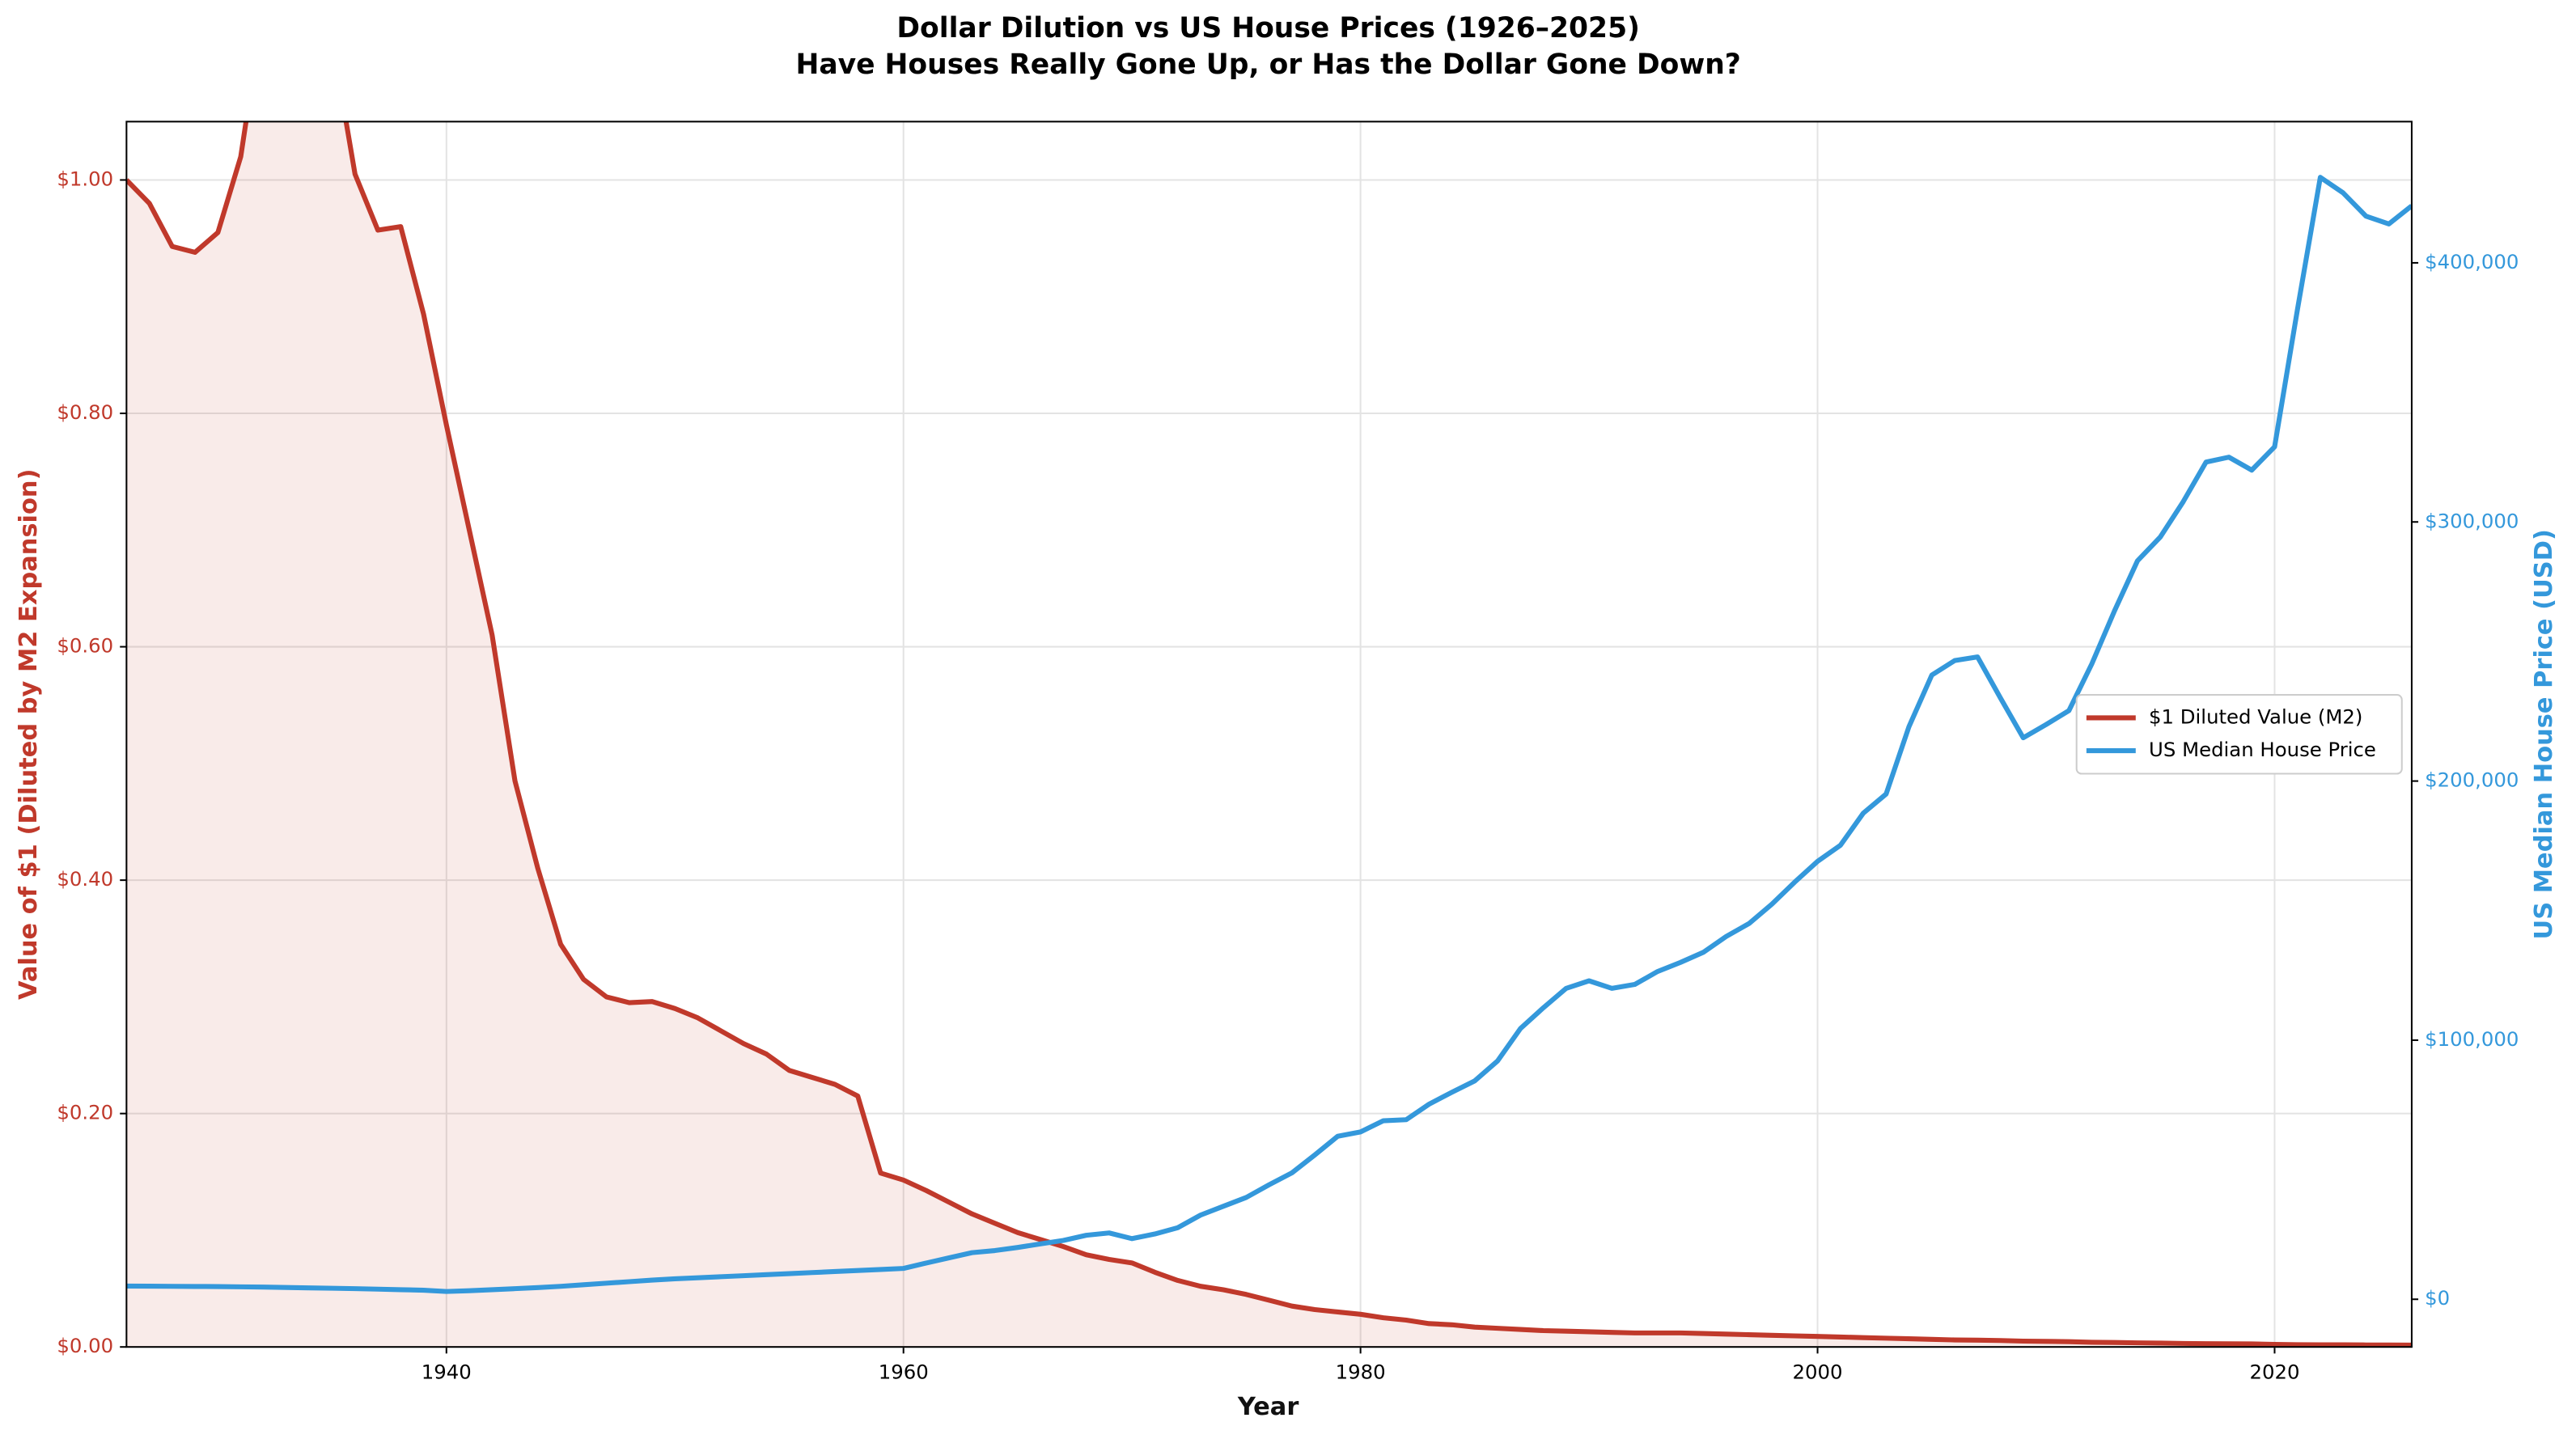 The height and width of the screenshot is (1439, 2576). I want to click on legend-label: $1 Diluted Value (M2), so click(2255, 716).